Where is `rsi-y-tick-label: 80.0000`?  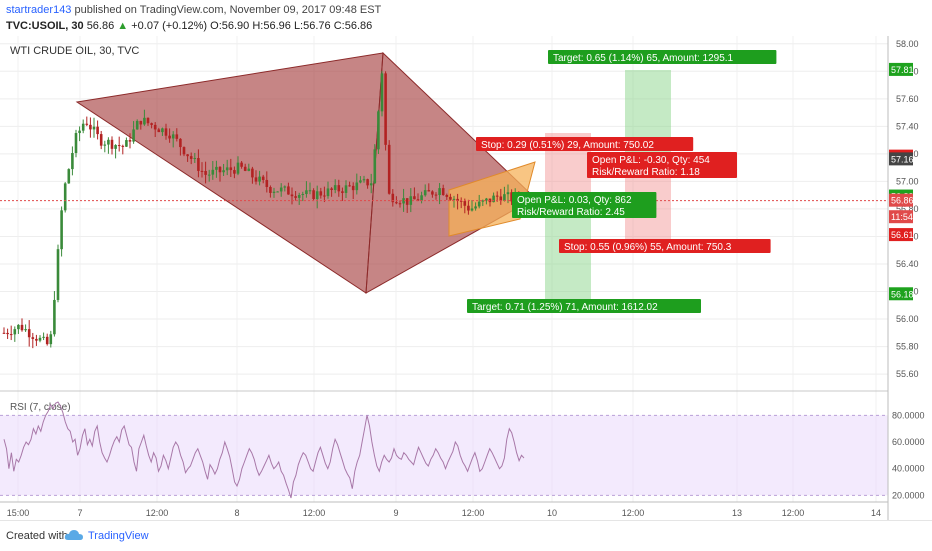 rsi-y-tick-label: 80.0000 is located at coordinates (908, 415).